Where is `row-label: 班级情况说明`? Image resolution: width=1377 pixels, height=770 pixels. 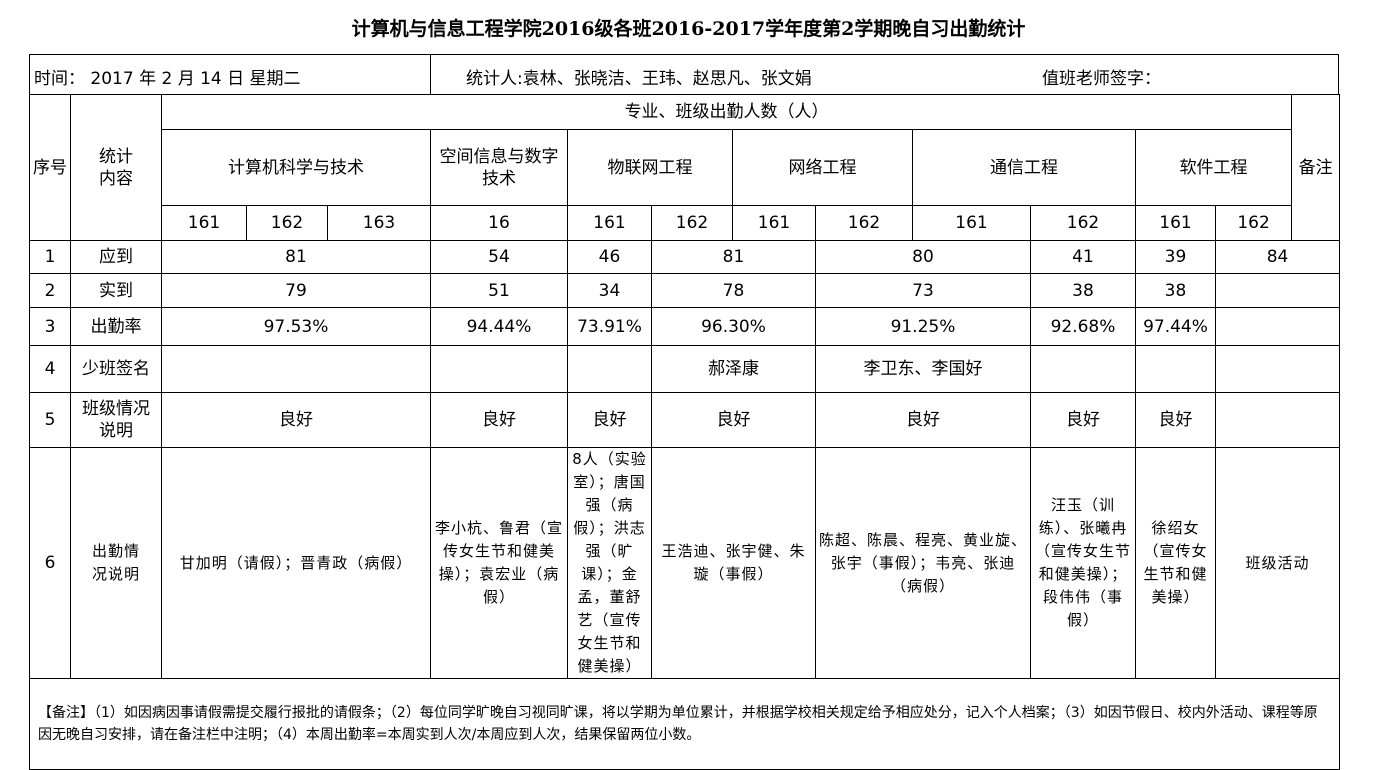
row-label: 班级情况说明 is located at coordinates (116, 420).